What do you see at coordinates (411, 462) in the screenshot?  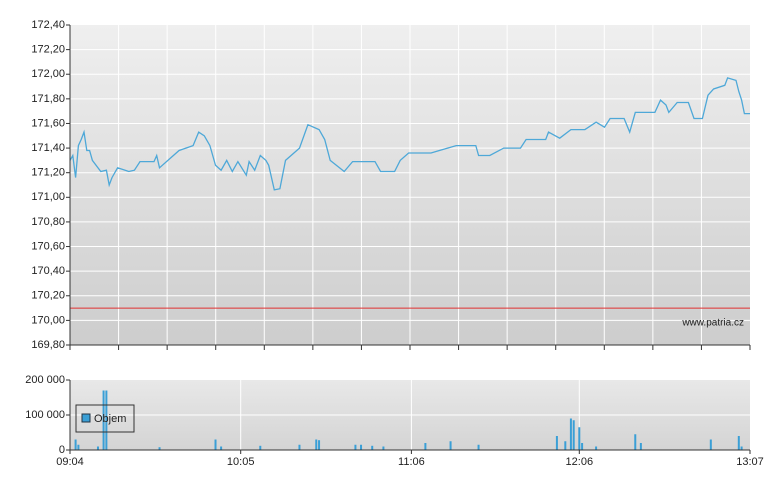 I see `x-tick-label: 11:06` at bounding box center [411, 462].